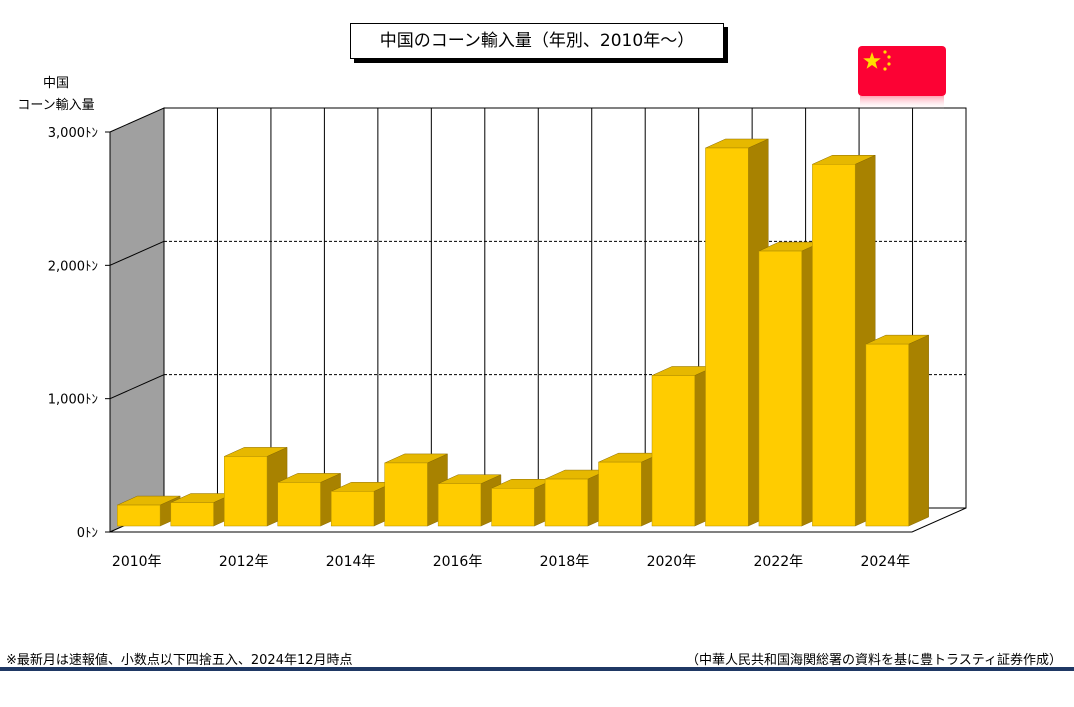  What do you see at coordinates (672, 562) in the screenshot?
I see `x-tick-label: 2020年` at bounding box center [672, 562].